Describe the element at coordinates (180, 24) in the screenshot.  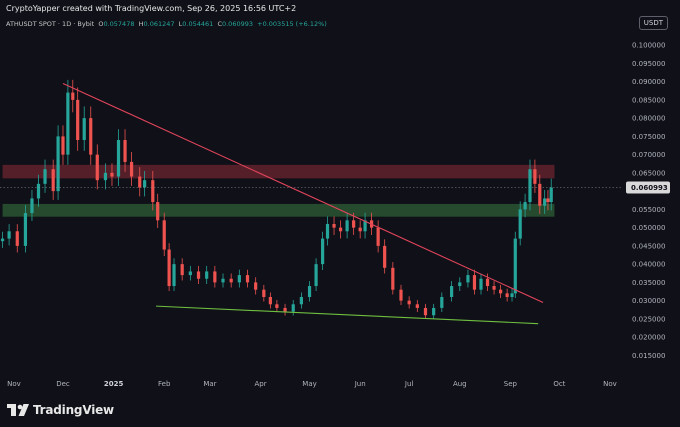
I see `low-label: L` at that location.